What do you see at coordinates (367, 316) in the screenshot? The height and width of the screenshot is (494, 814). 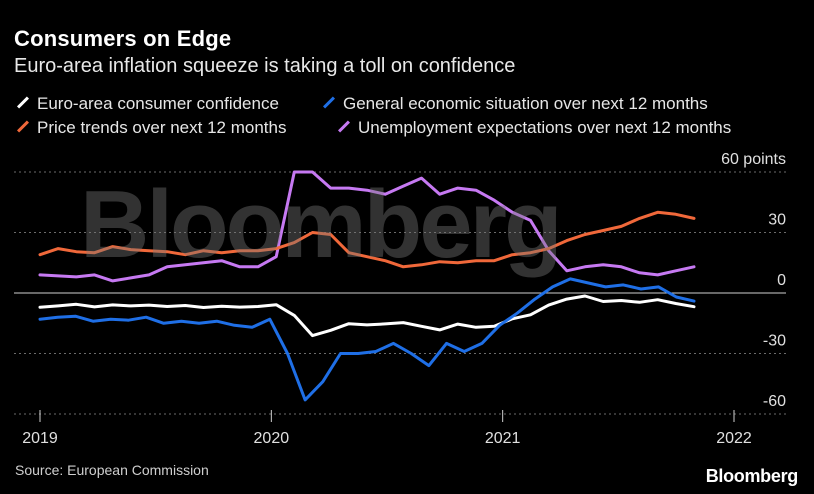 I see `series-line-confidence` at bounding box center [367, 316].